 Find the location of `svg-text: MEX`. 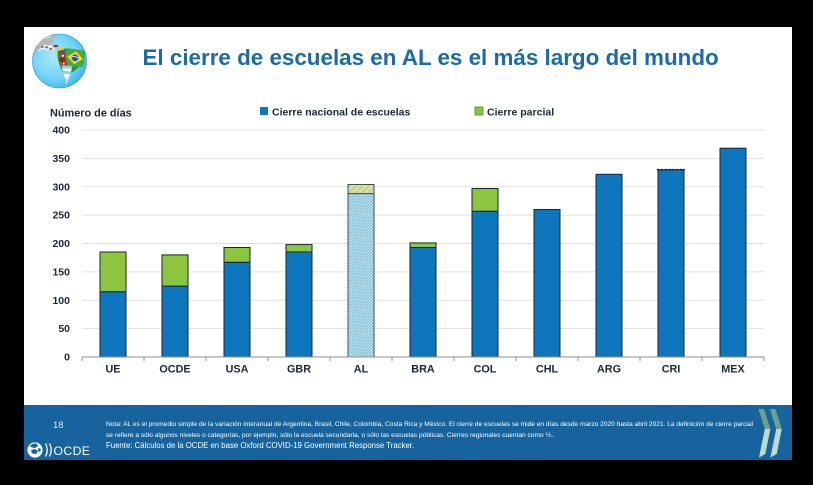

svg-text: MEX is located at coordinates (733, 370).